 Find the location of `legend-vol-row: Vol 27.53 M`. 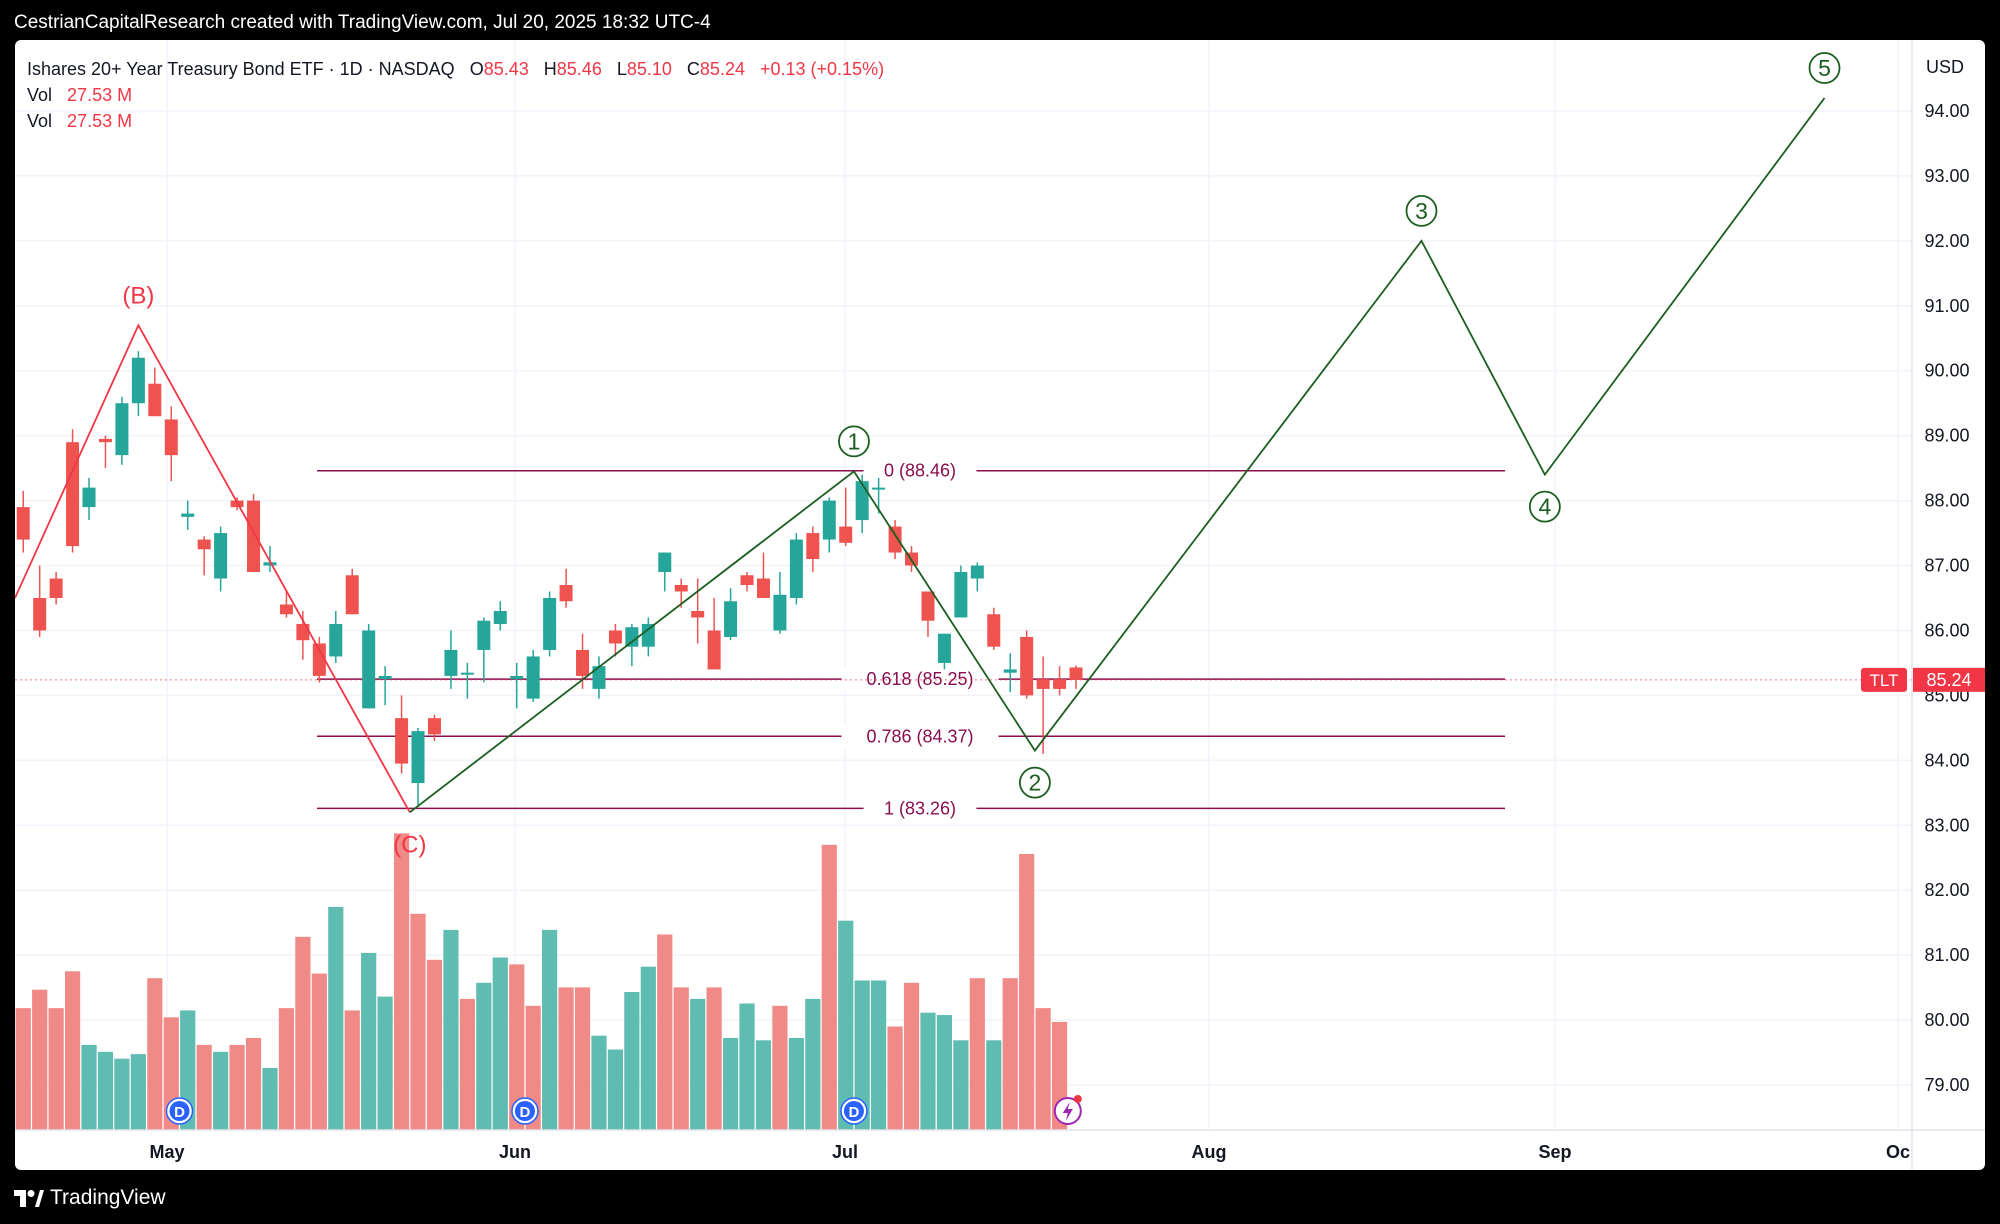

legend-vol-row: Vol 27.53 M is located at coordinates (455, 95).